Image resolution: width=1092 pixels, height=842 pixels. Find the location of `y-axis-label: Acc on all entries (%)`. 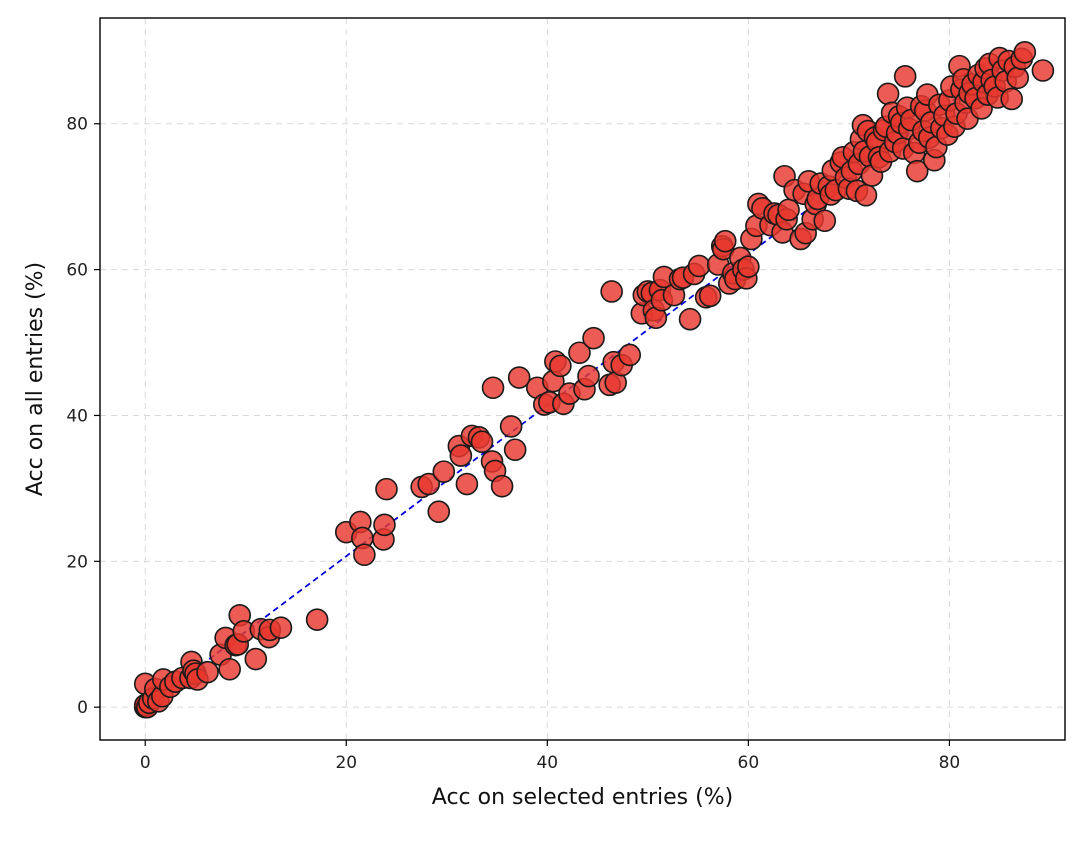

y-axis-label: Acc on all entries (%) is located at coordinates (35, 379).